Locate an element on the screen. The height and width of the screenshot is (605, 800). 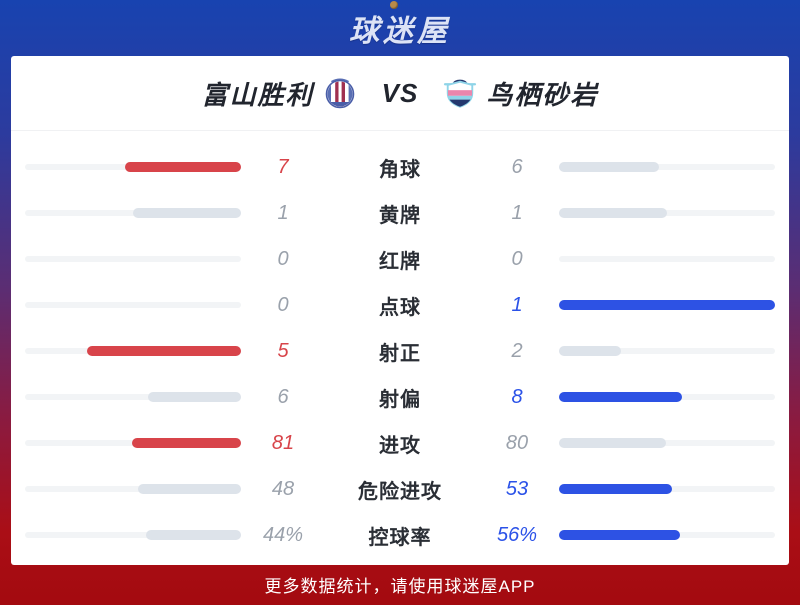
away-stat-value: 53 is located at coordinates (517, 488).